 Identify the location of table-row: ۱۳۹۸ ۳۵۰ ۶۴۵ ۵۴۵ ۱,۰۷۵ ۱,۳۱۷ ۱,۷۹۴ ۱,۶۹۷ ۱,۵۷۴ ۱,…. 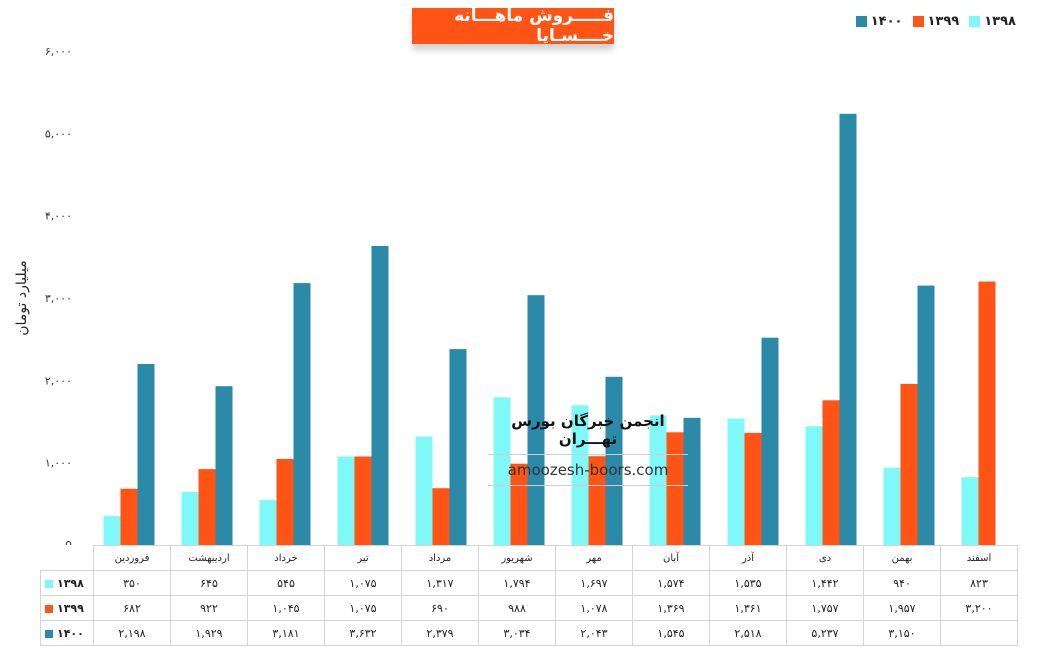
(529, 583).